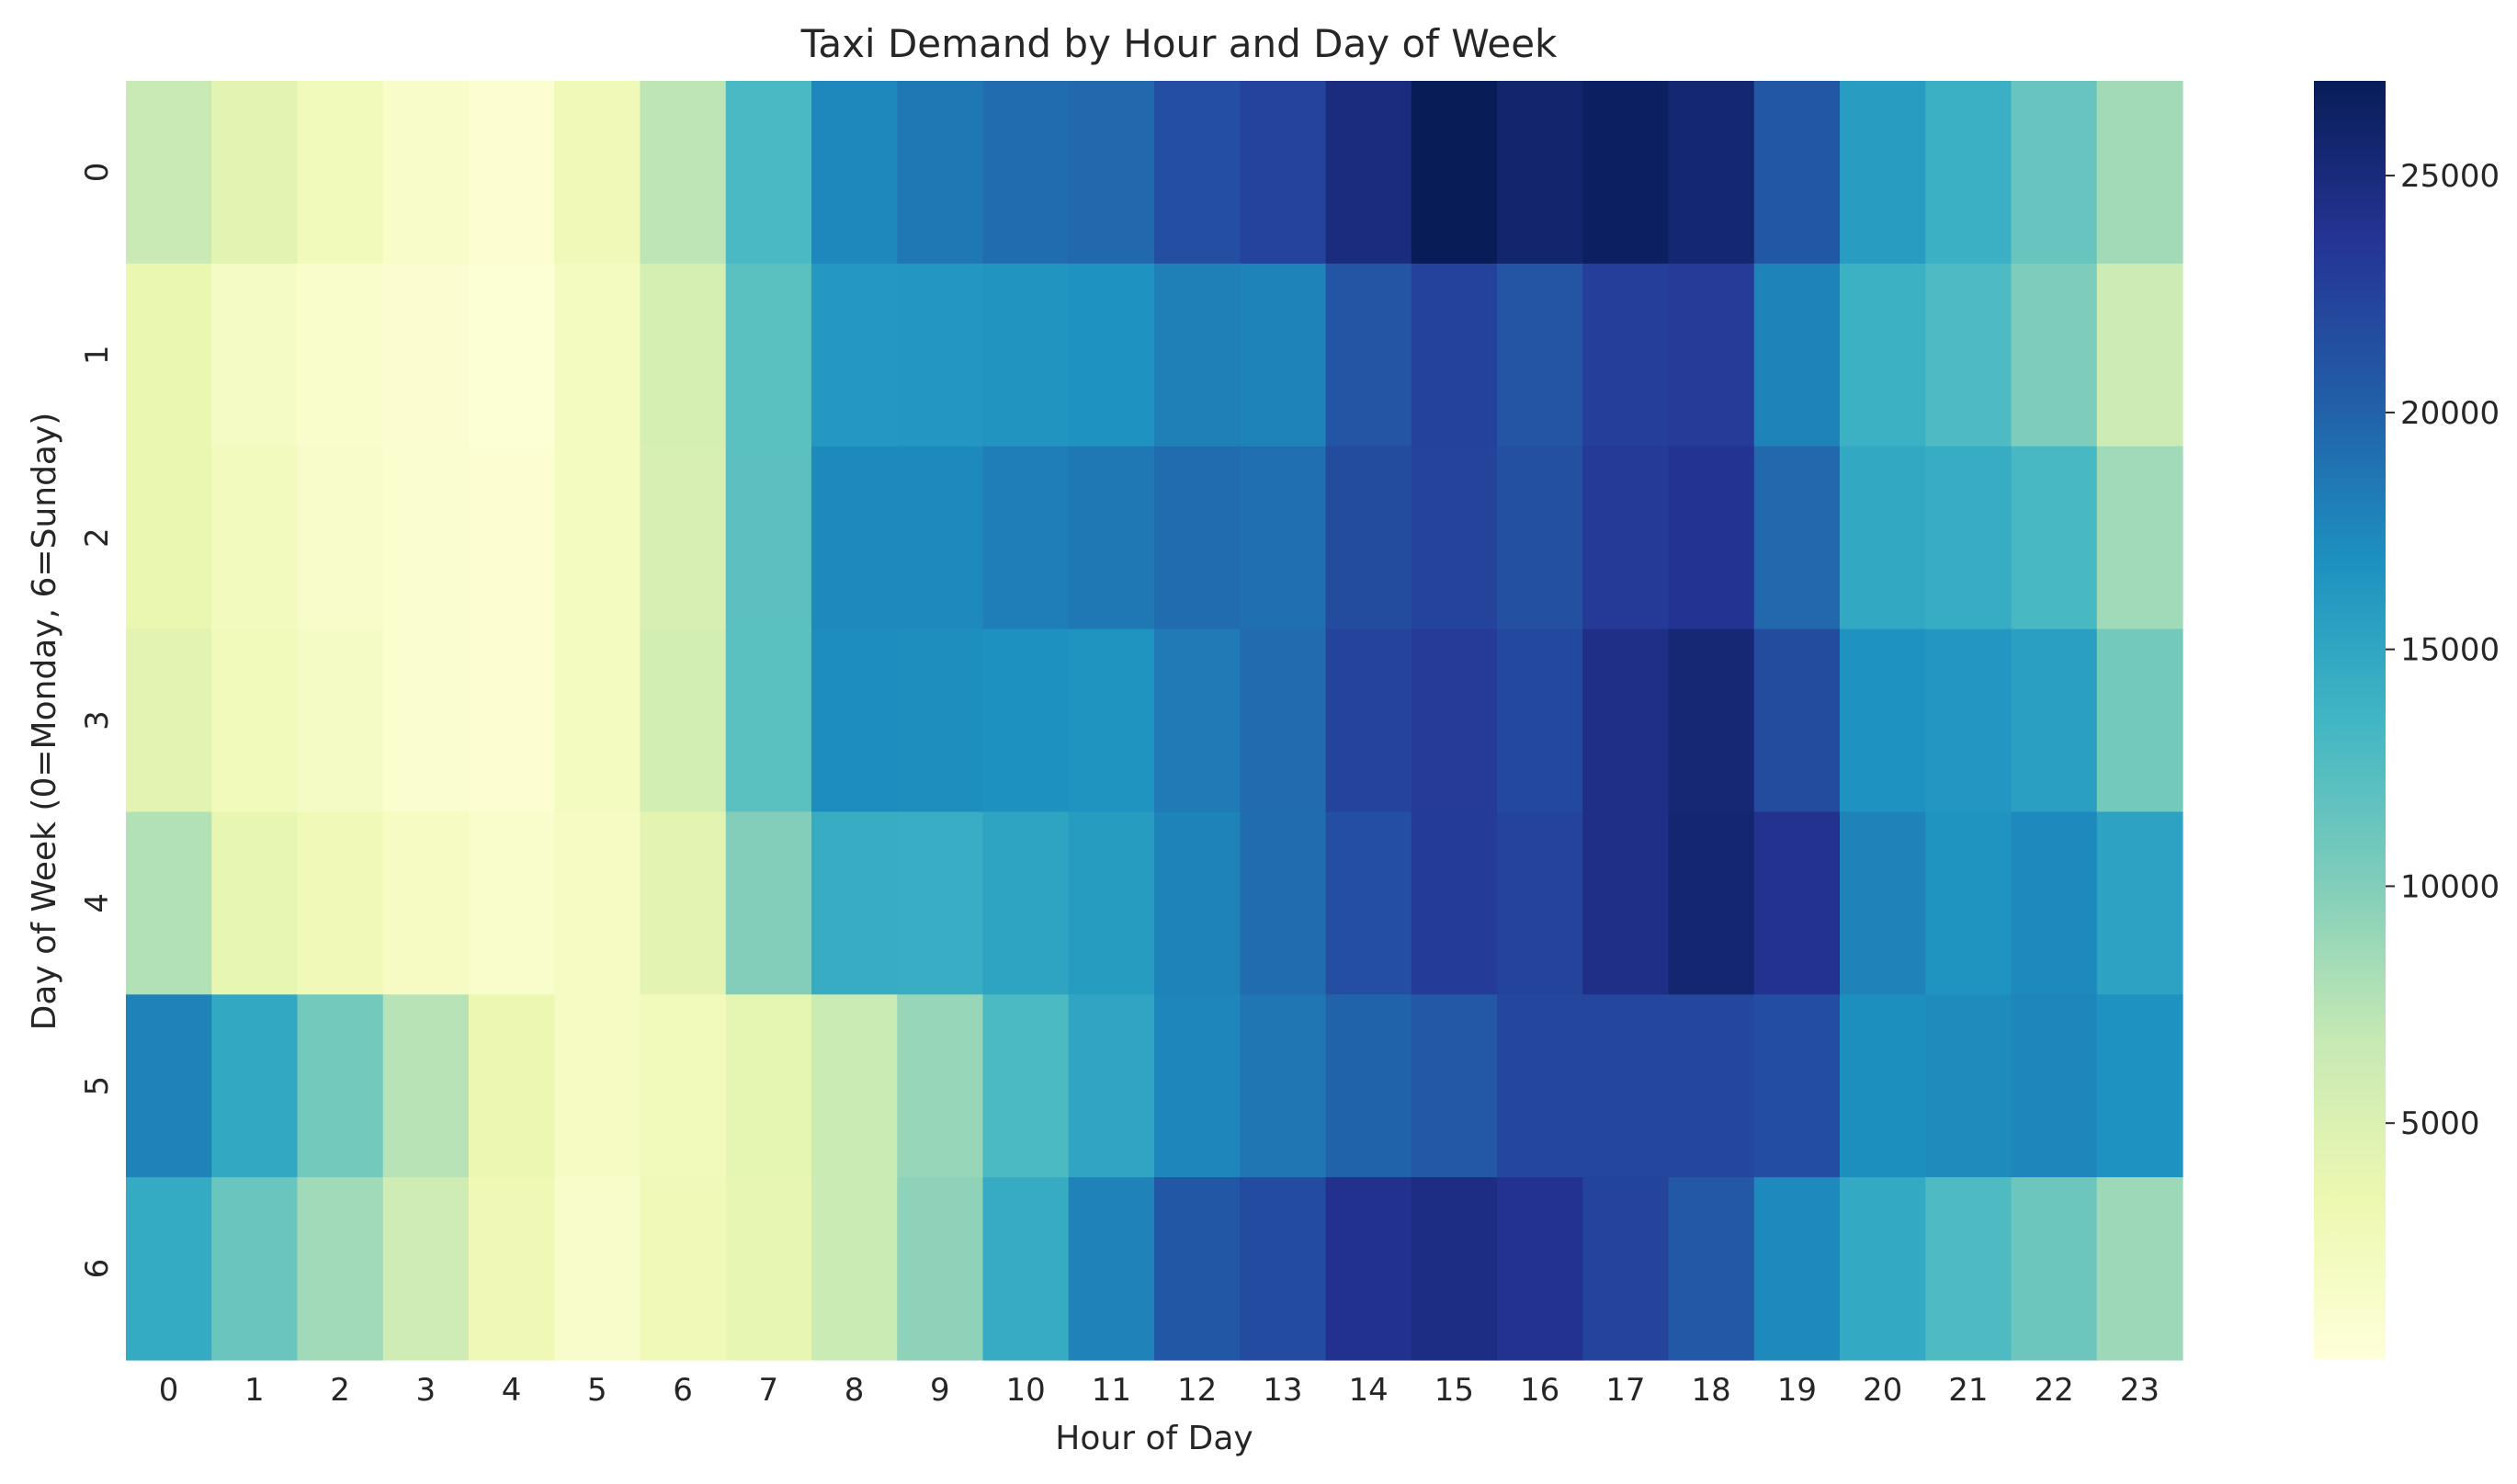  I want to click on x-tick-label: 20, so click(1882, 1390).